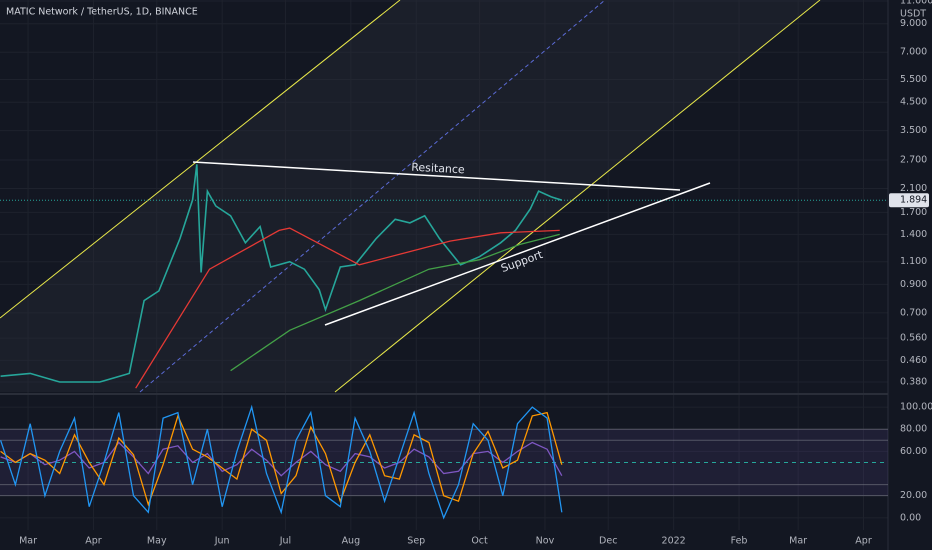 Image resolution: width=932 pixels, height=550 pixels. What do you see at coordinates (913, 338) in the screenshot?
I see `y-tick-label: 0.560` at bounding box center [913, 338].